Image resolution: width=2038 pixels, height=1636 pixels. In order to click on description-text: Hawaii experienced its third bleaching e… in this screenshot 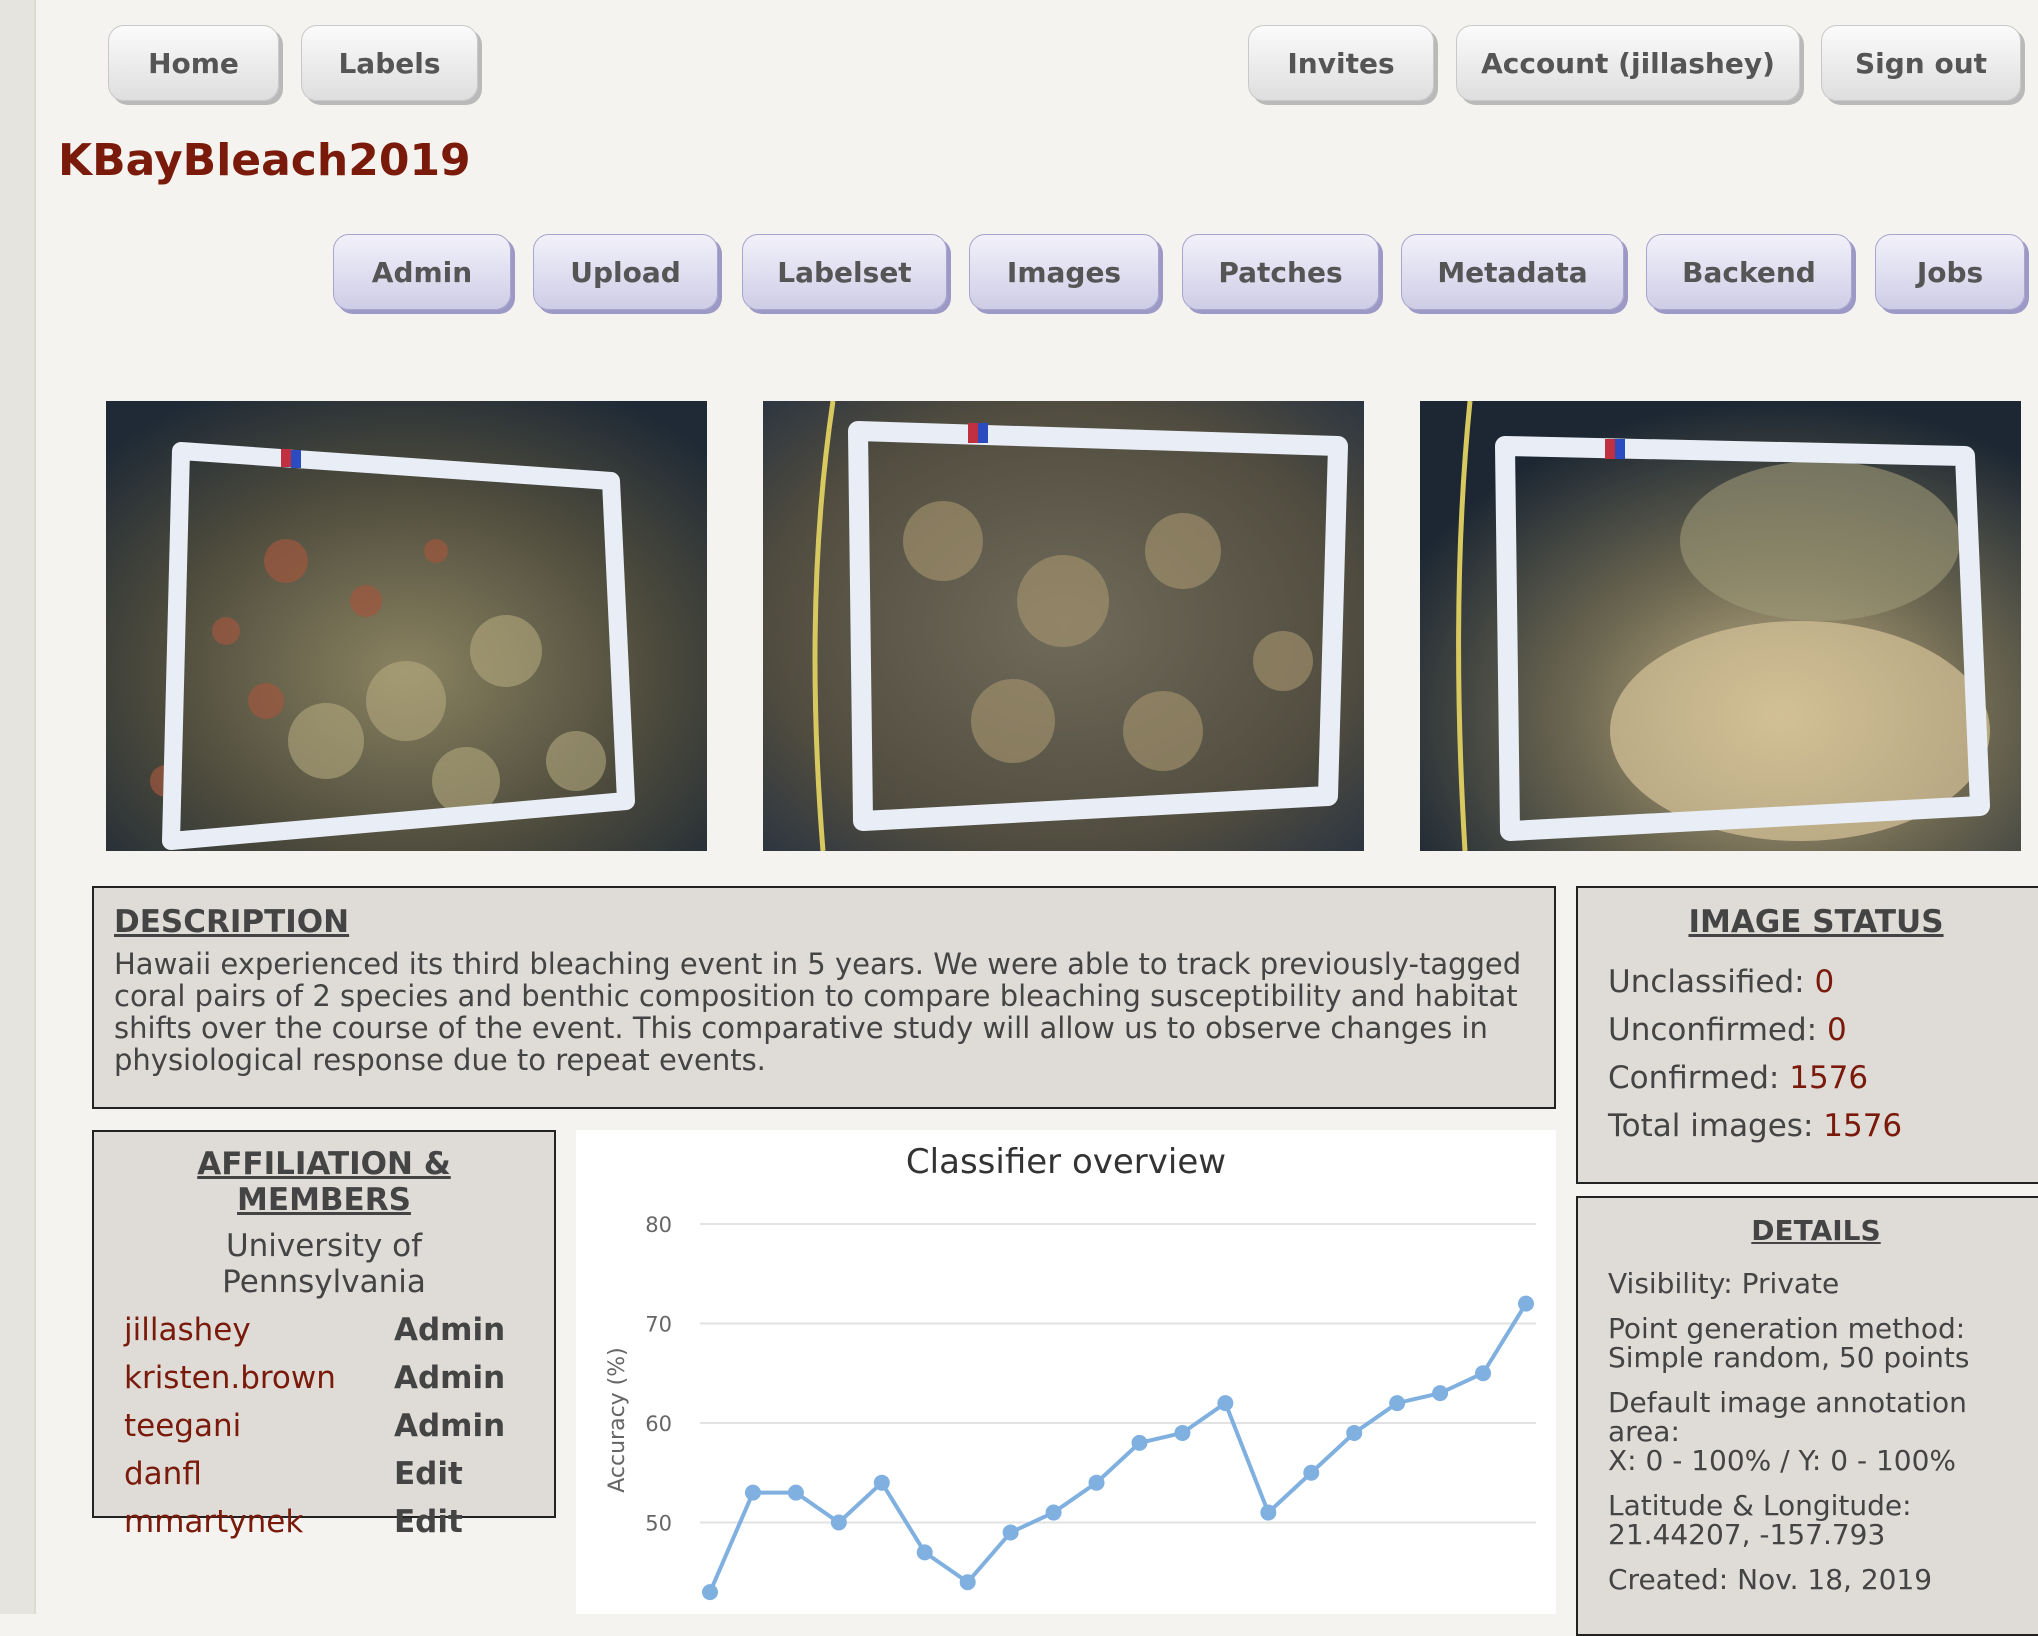, I will do `click(818, 1012)`.